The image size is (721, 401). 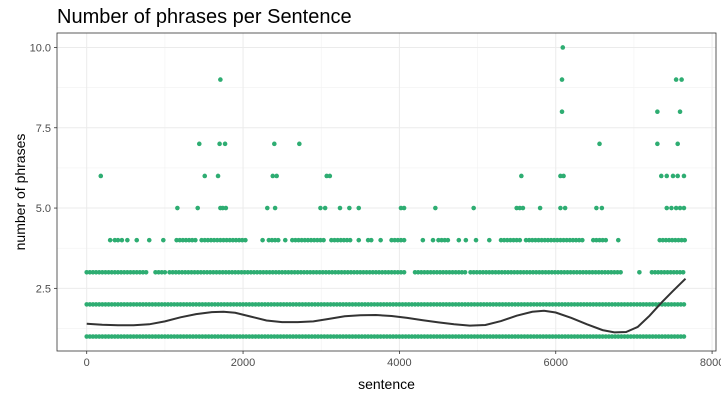 I want to click on chart-title: Number of phrases per Sentence, so click(x=204, y=17).